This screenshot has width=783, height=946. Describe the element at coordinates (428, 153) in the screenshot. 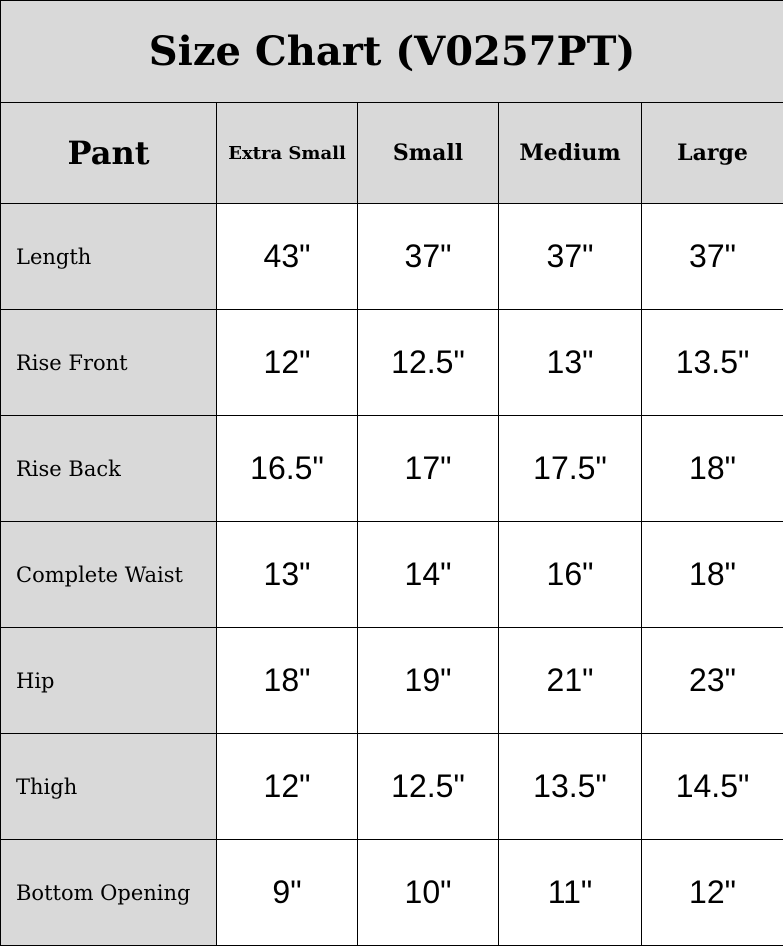

I see `header-size-small: Small` at that location.